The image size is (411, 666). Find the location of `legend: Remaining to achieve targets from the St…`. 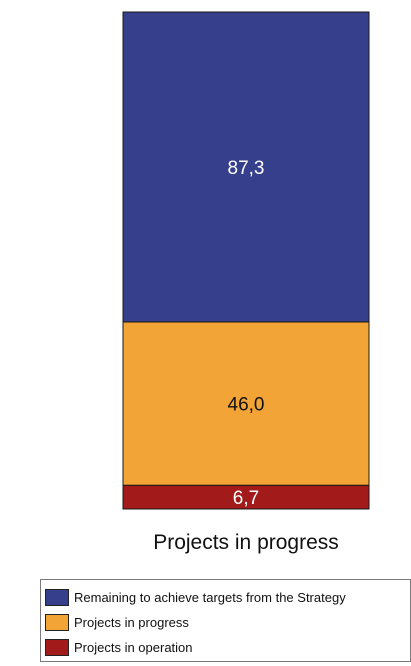

legend: Remaining to achieve targets from the St… is located at coordinates (225, 620).